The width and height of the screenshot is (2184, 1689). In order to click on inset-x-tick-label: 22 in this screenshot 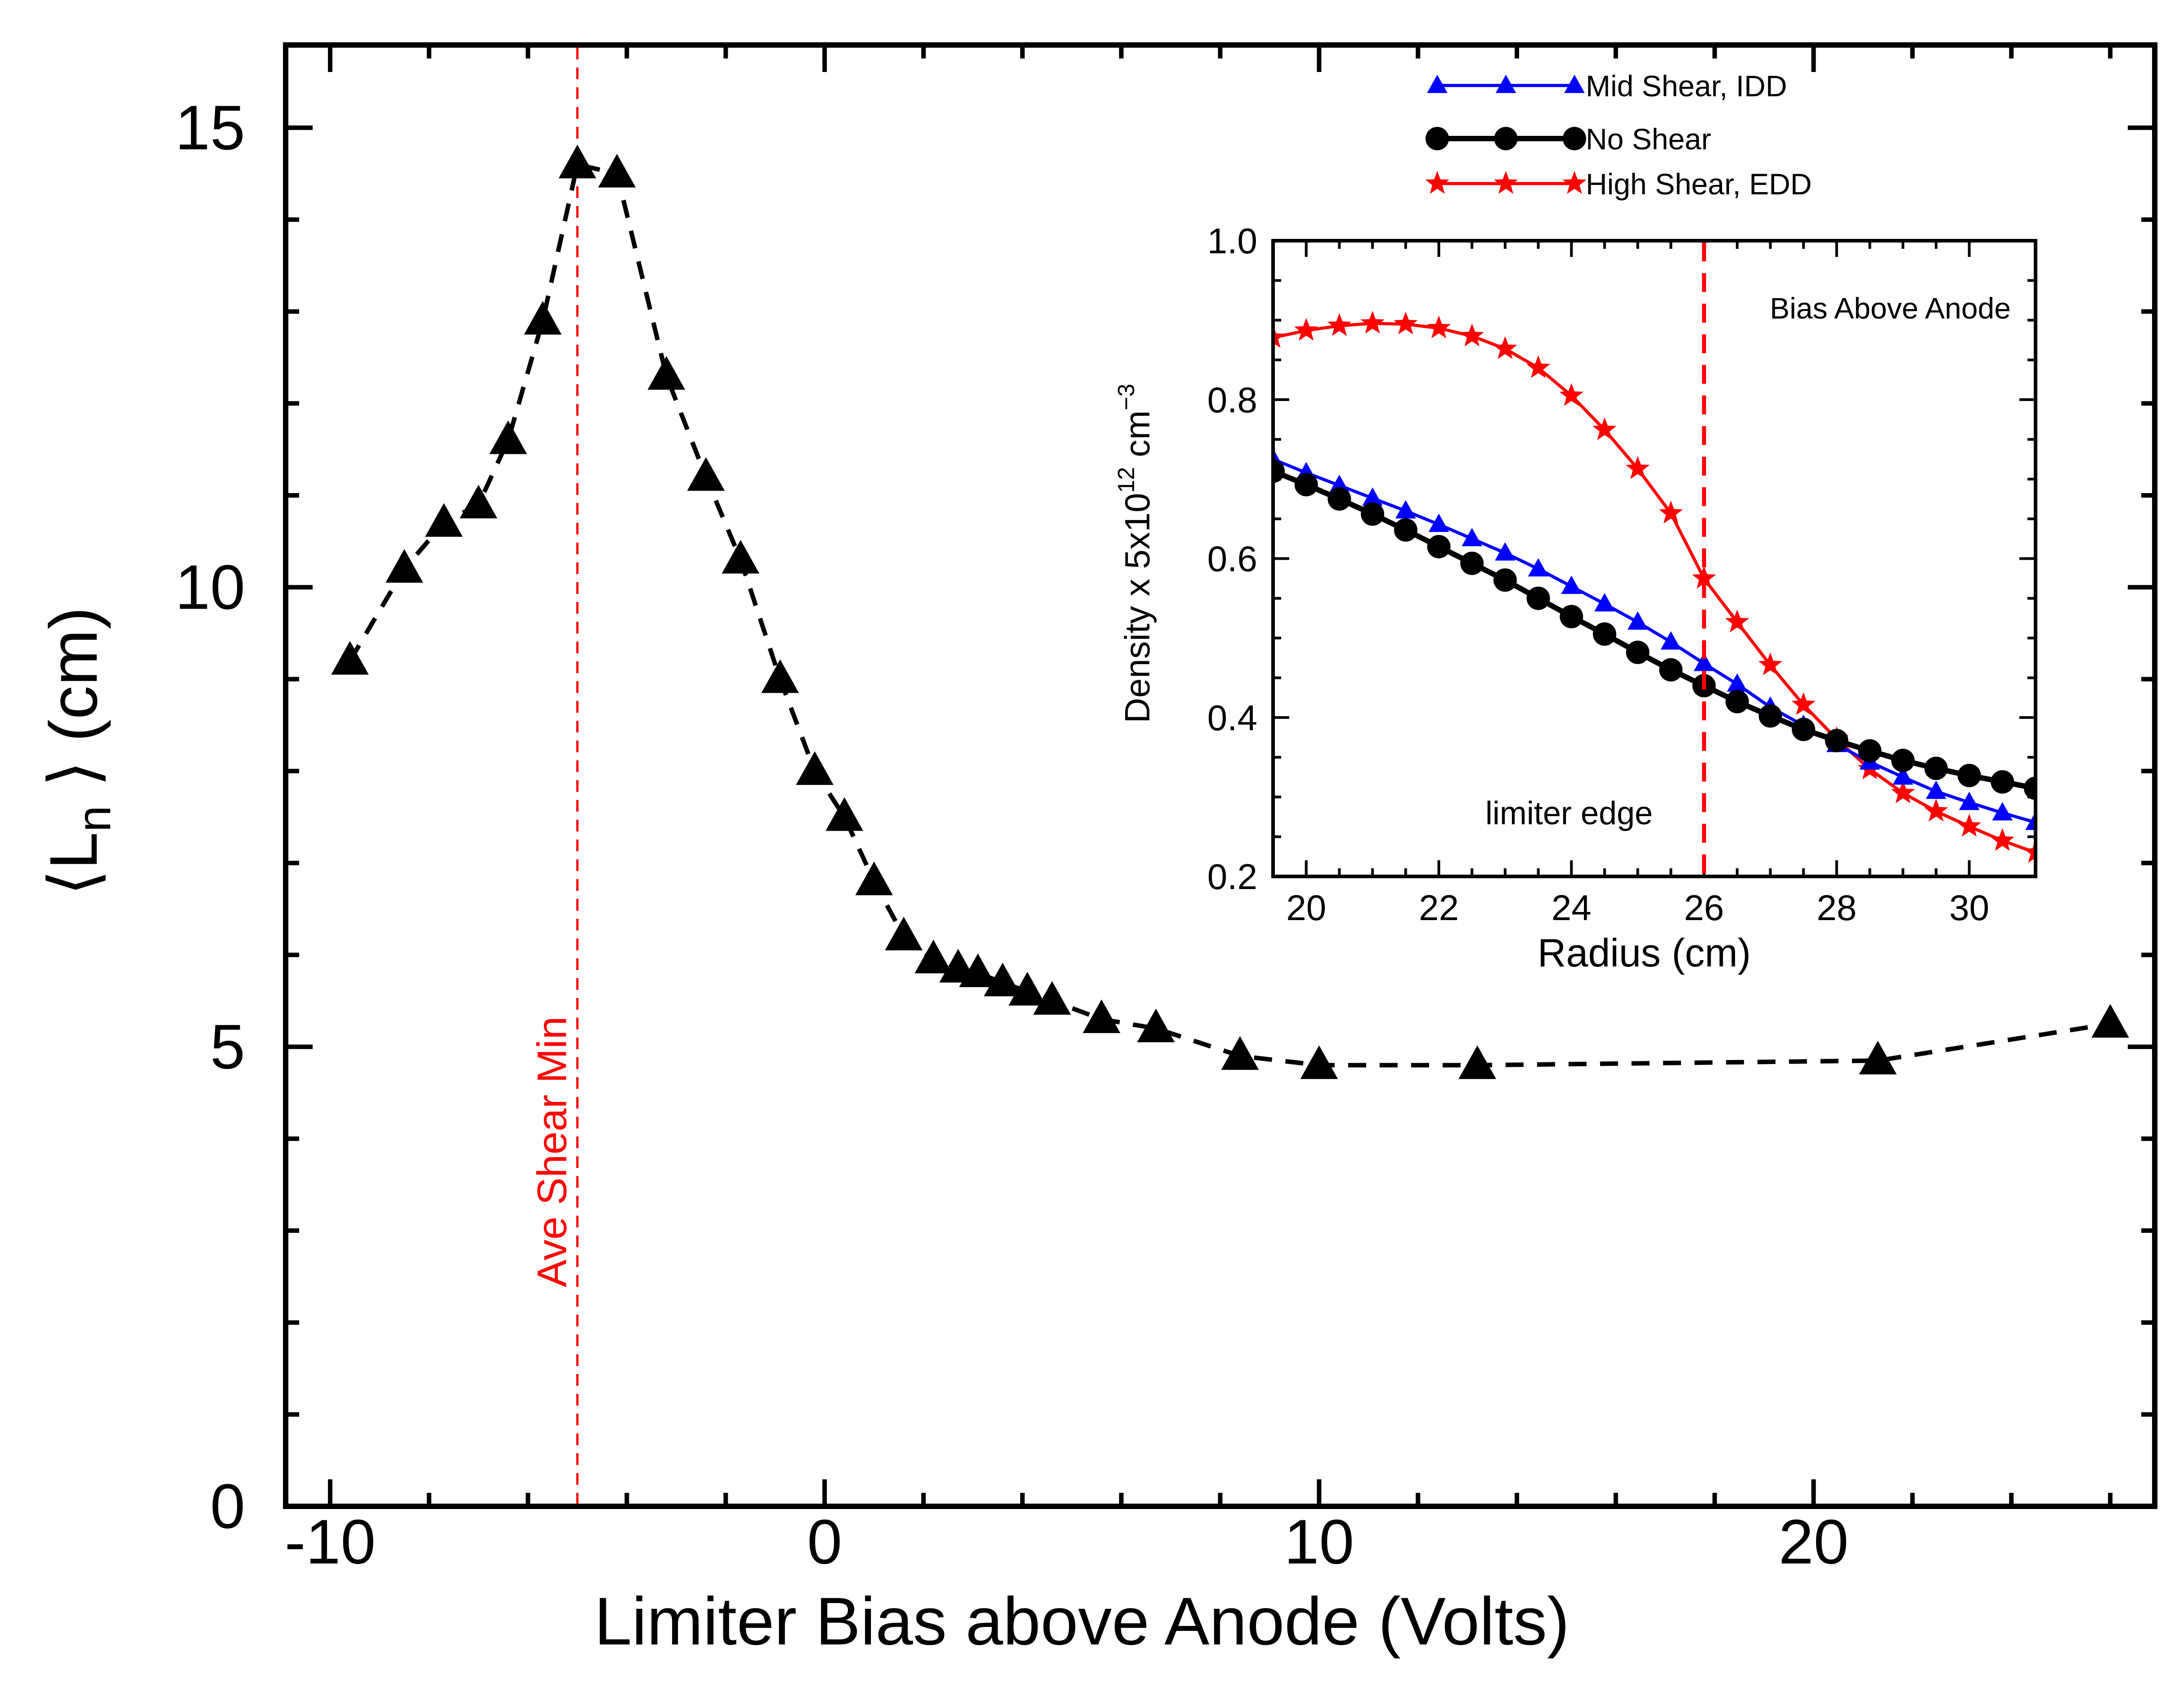, I will do `click(1439, 908)`.